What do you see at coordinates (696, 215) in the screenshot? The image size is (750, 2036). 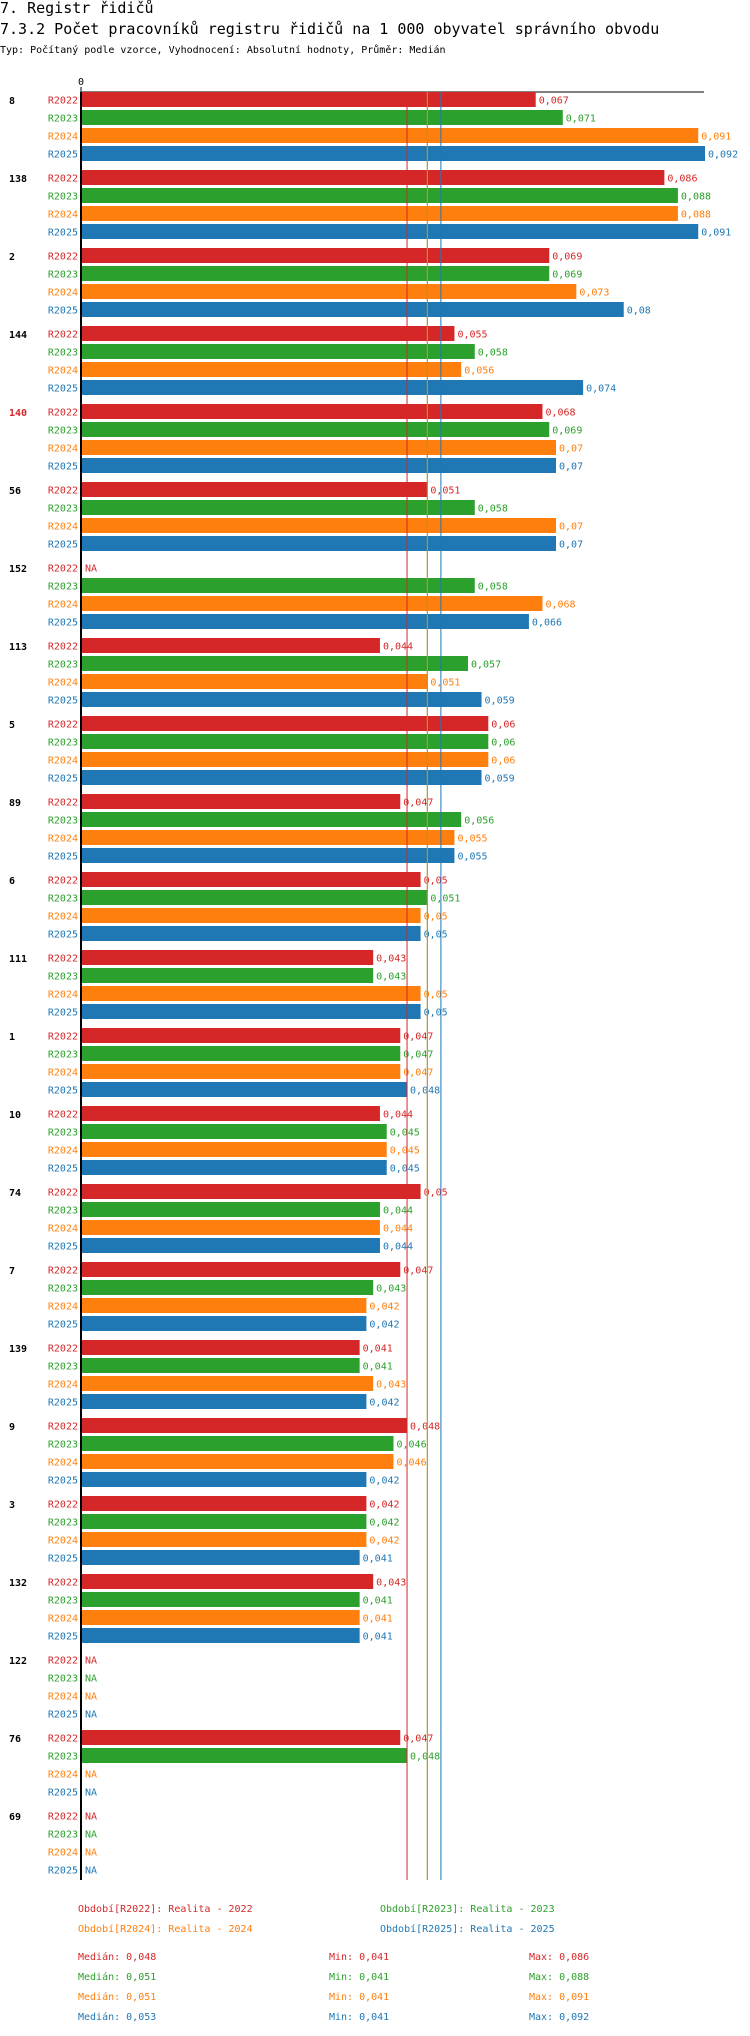 I see `data-label: 0,088` at bounding box center [696, 215].